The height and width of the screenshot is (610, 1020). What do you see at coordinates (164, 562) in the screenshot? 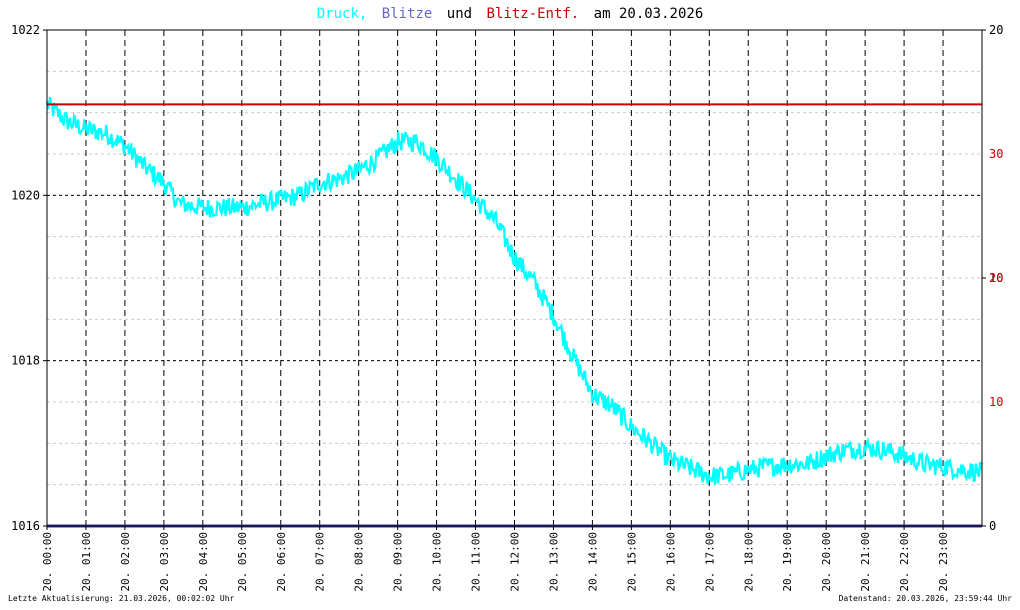
I see `x-axis-tick-label: 20. 03:00` at bounding box center [164, 562].